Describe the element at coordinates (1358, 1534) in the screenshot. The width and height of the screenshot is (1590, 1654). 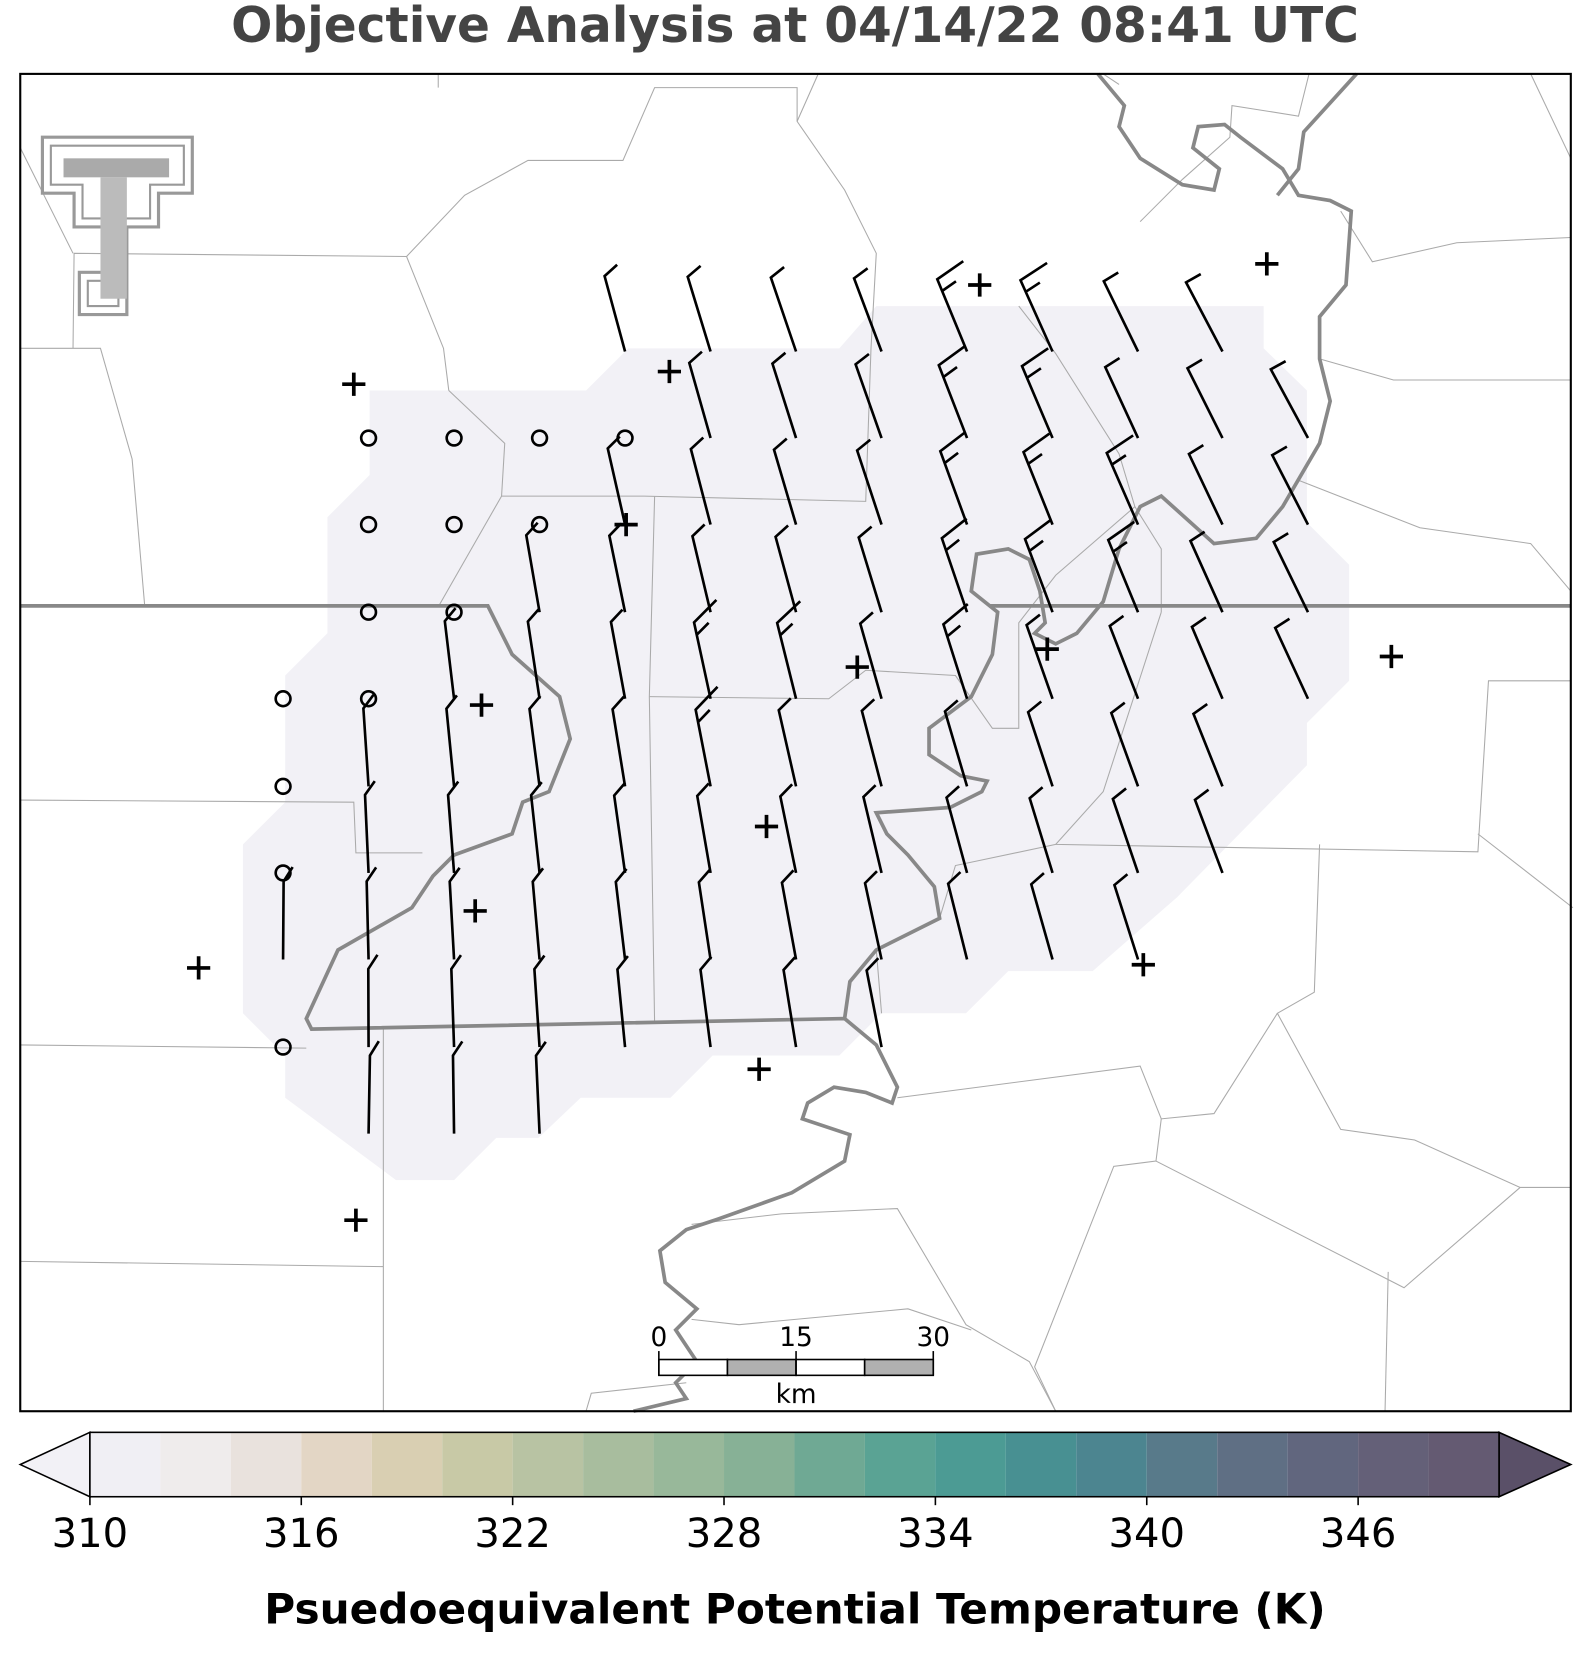
I see `colorbar-tick-label: 346` at that location.